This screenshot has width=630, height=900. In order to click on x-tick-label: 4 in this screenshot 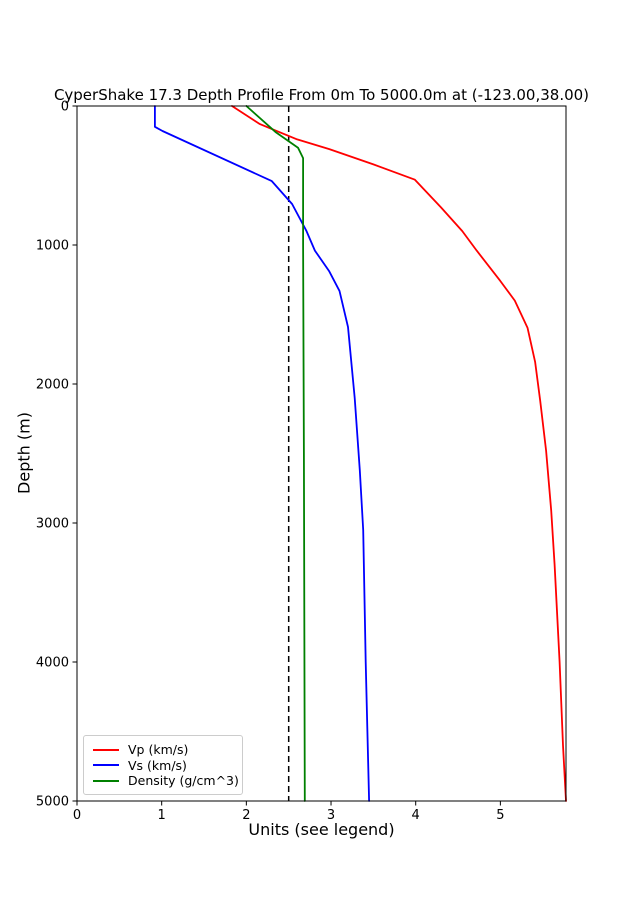, I will do `click(416, 815)`.